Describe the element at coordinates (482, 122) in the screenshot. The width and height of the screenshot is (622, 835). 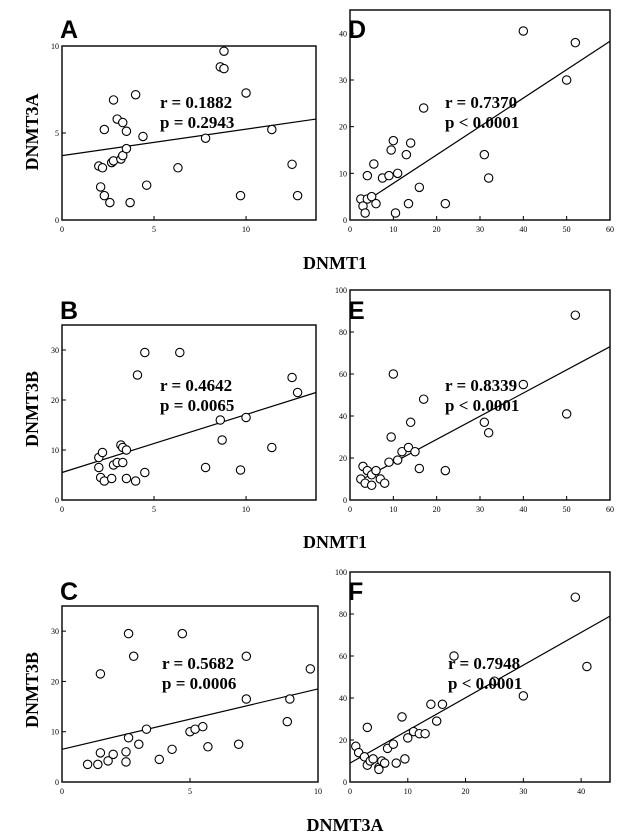
I see `panel-d-p-value: p < 0.0001` at that location.